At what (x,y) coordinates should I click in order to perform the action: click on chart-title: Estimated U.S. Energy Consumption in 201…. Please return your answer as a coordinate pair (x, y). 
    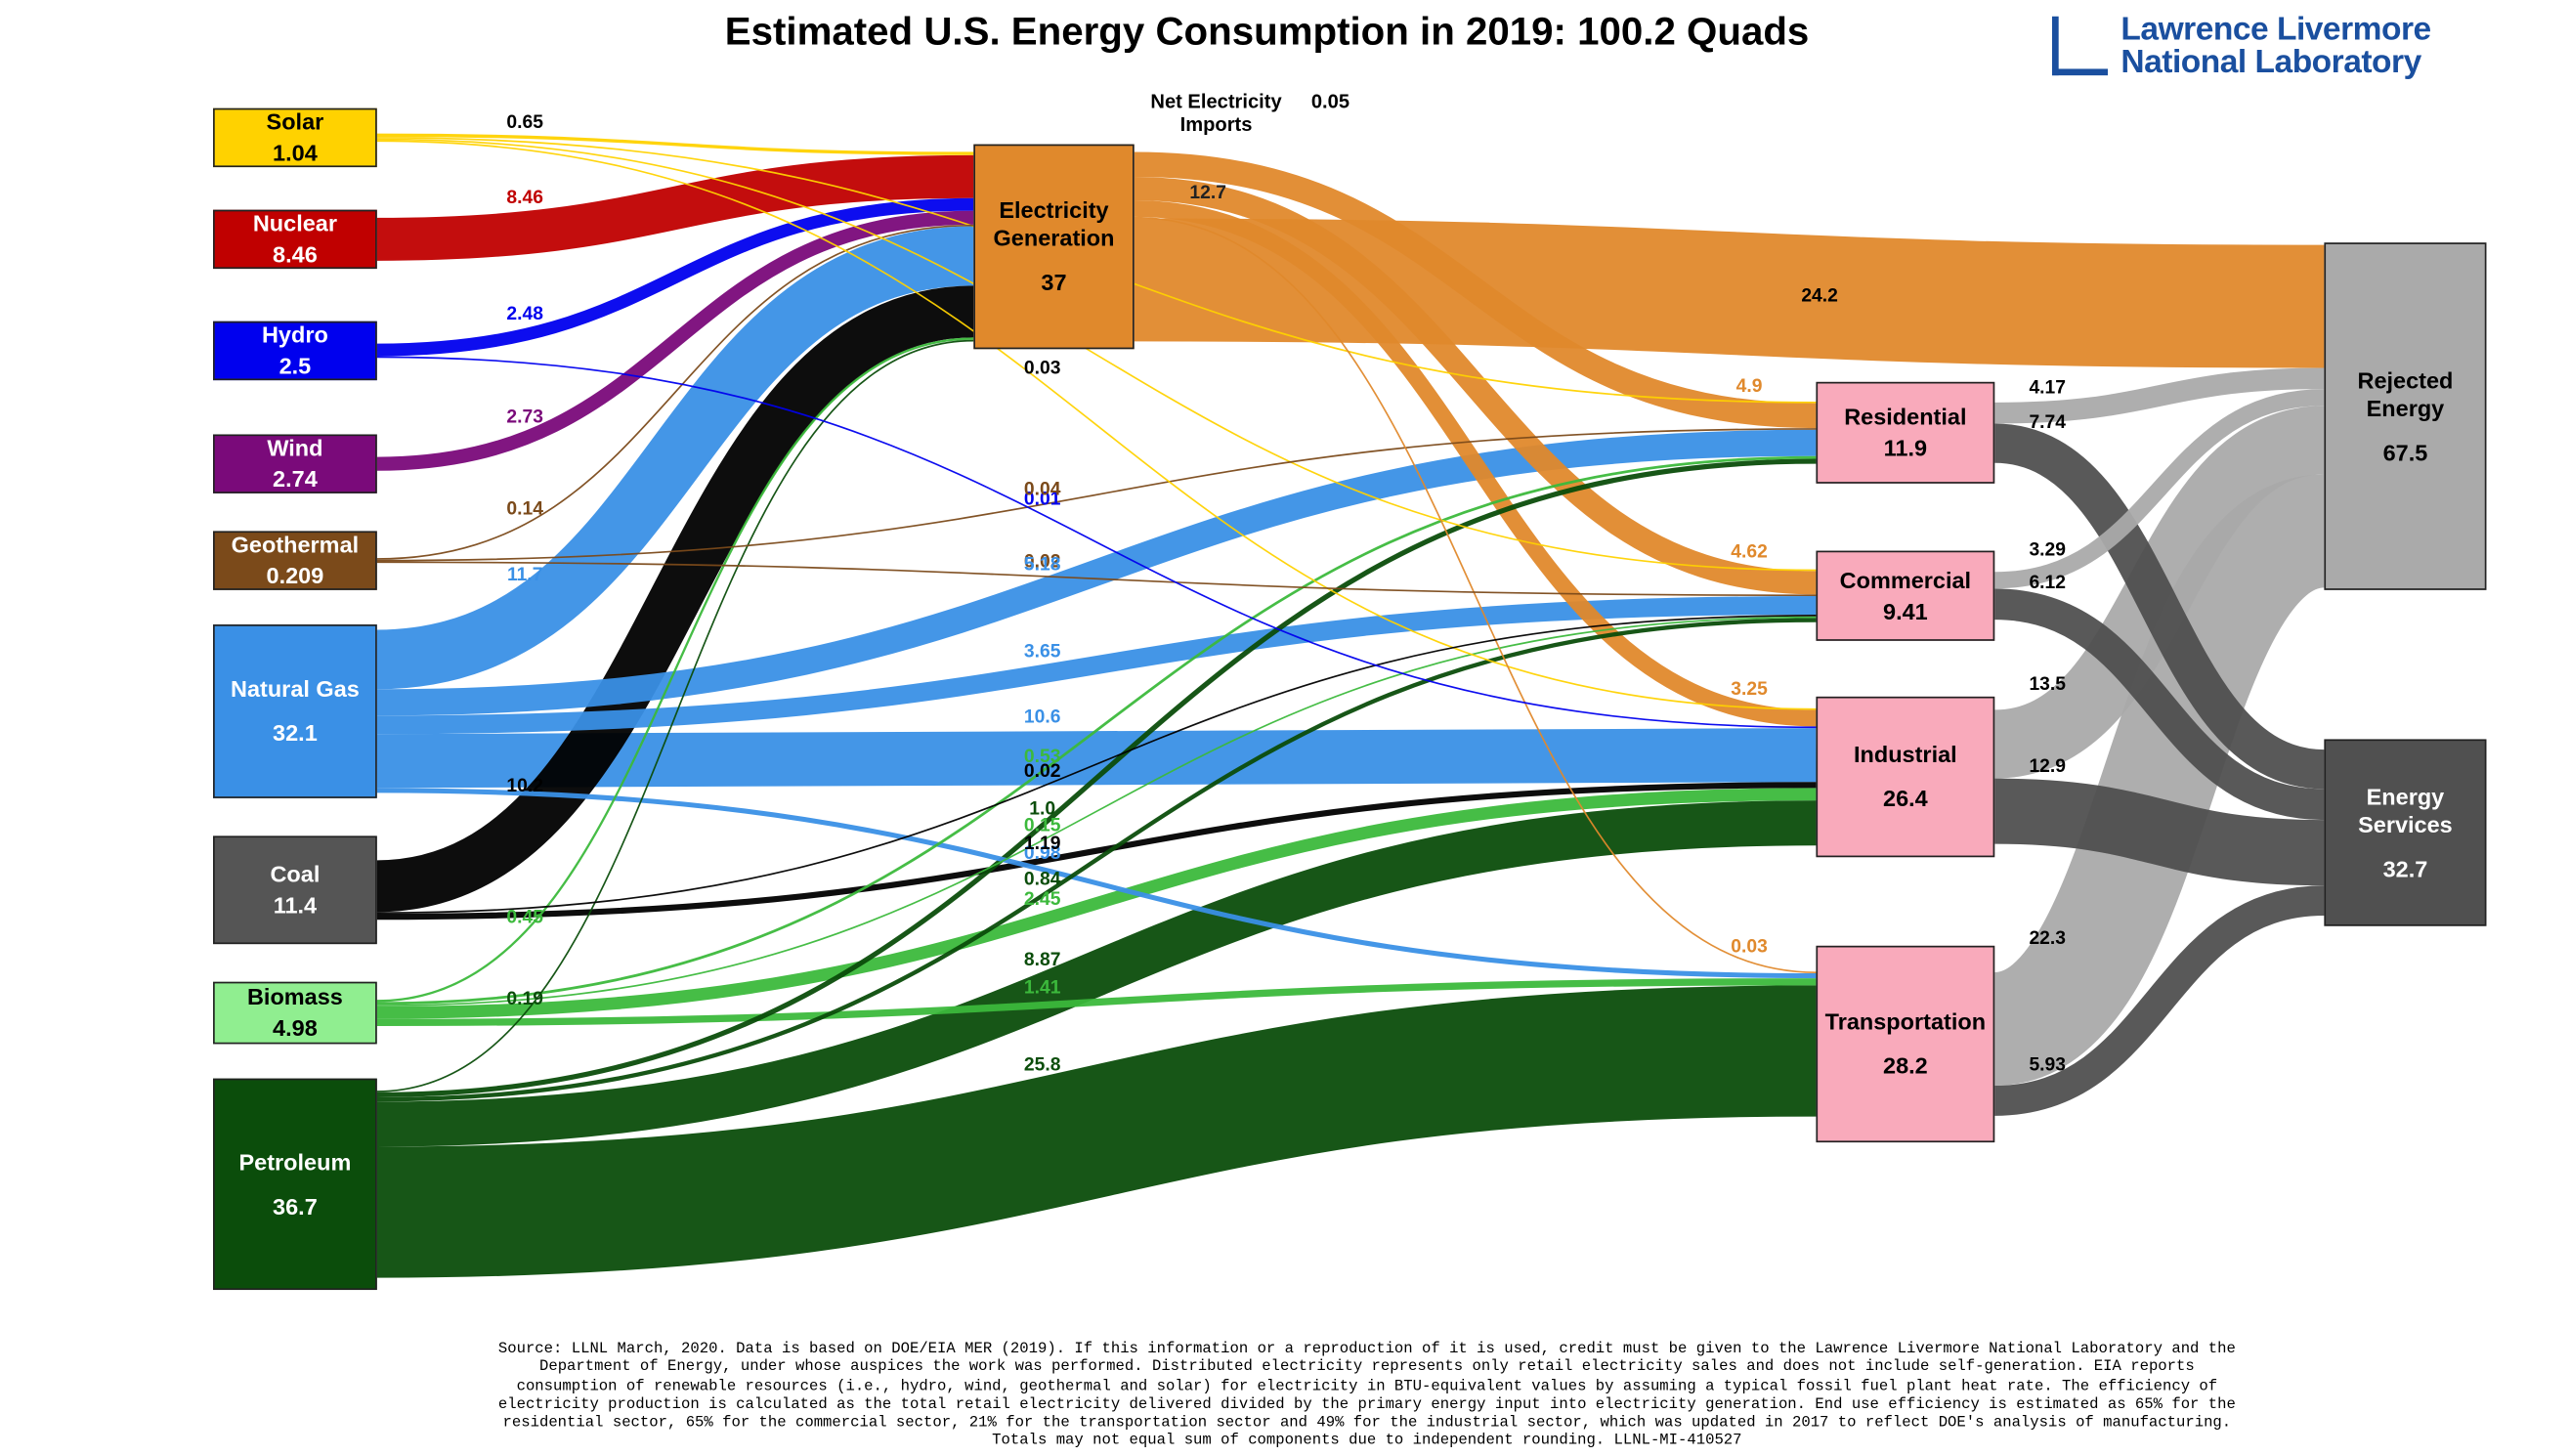
    Looking at the image, I should click on (1267, 32).